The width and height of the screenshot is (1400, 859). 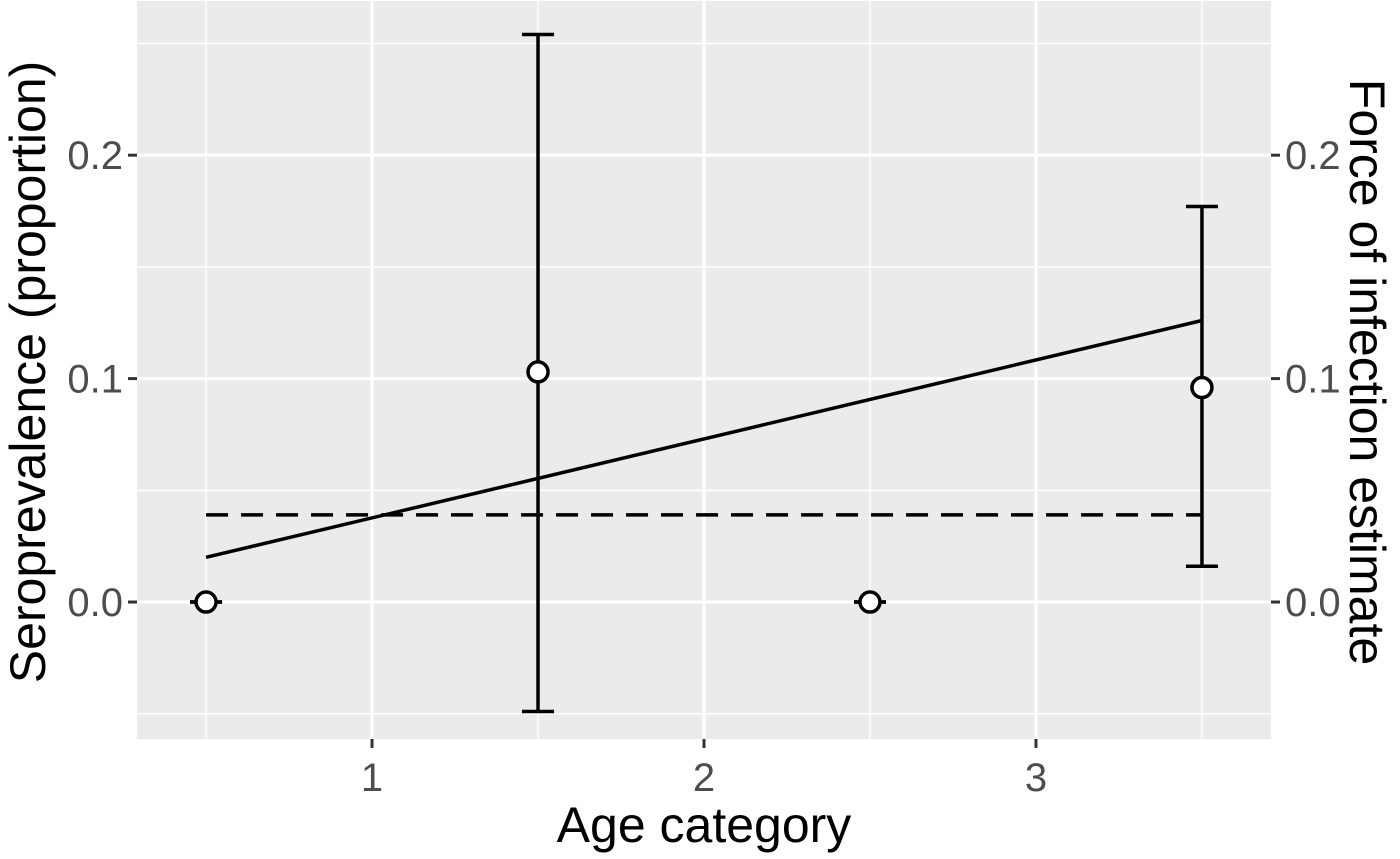 What do you see at coordinates (704, 778) in the screenshot?
I see `x-tick-label: 2` at bounding box center [704, 778].